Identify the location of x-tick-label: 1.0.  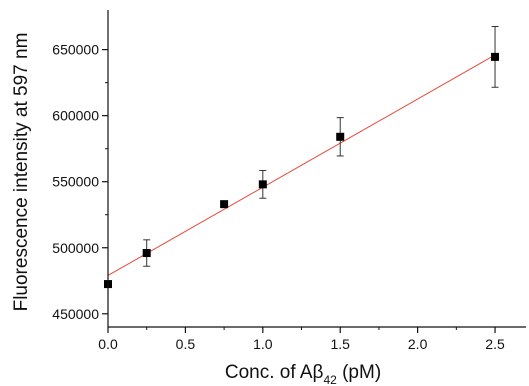
(263, 344).